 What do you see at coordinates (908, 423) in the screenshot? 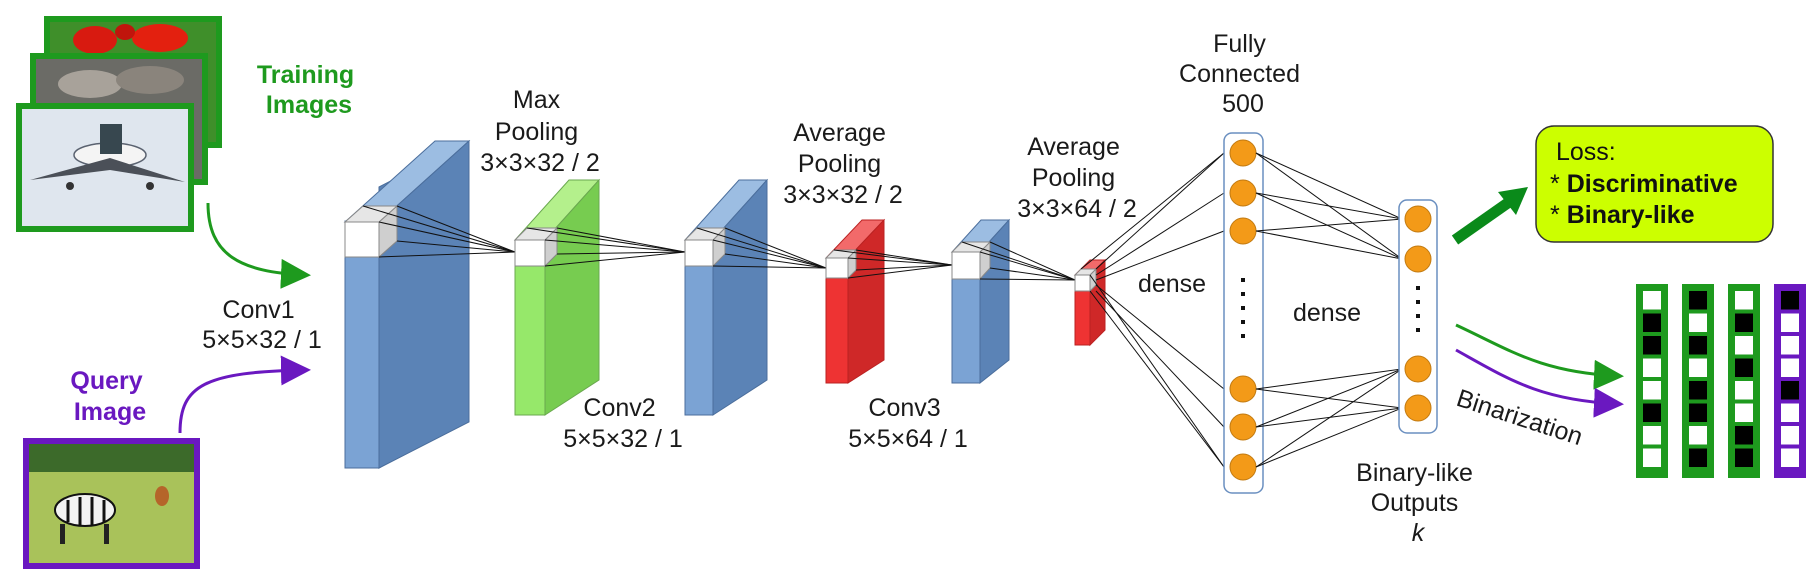
I see `conv3-label: Conv3 5×5×64 / 1` at bounding box center [908, 423].